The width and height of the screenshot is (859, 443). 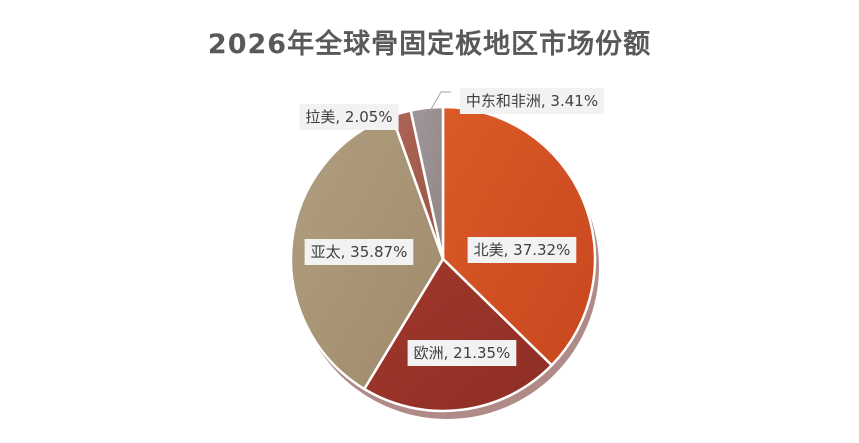 I want to click on data-label-4: 中东和非洲, 3.41%, so click(x=532, y=101).